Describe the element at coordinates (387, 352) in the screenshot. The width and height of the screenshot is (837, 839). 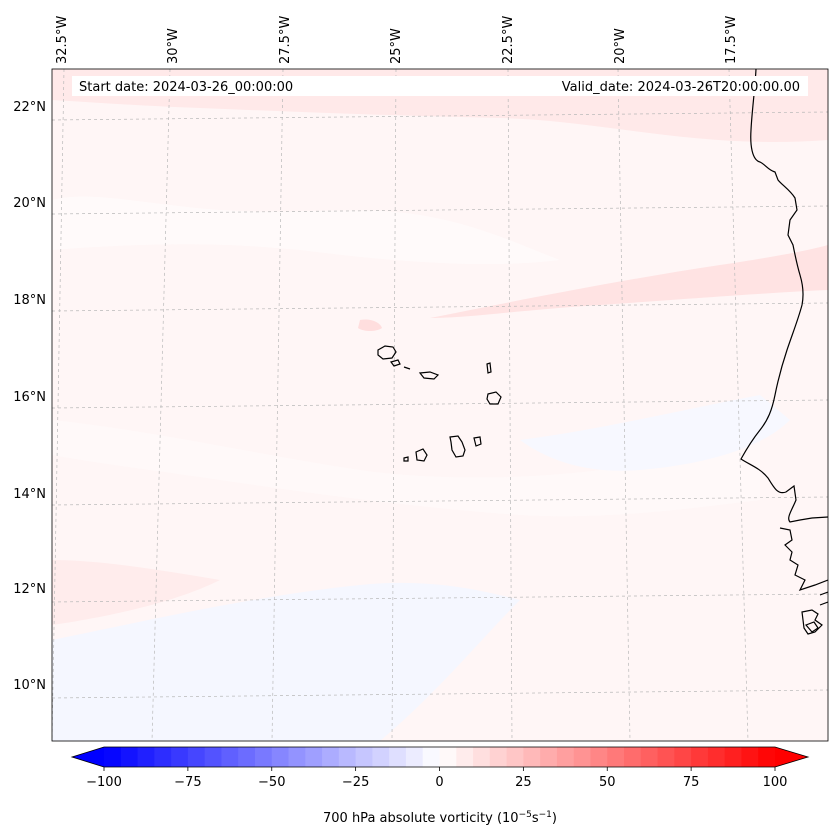
I see `island-santo-antao` at that location.